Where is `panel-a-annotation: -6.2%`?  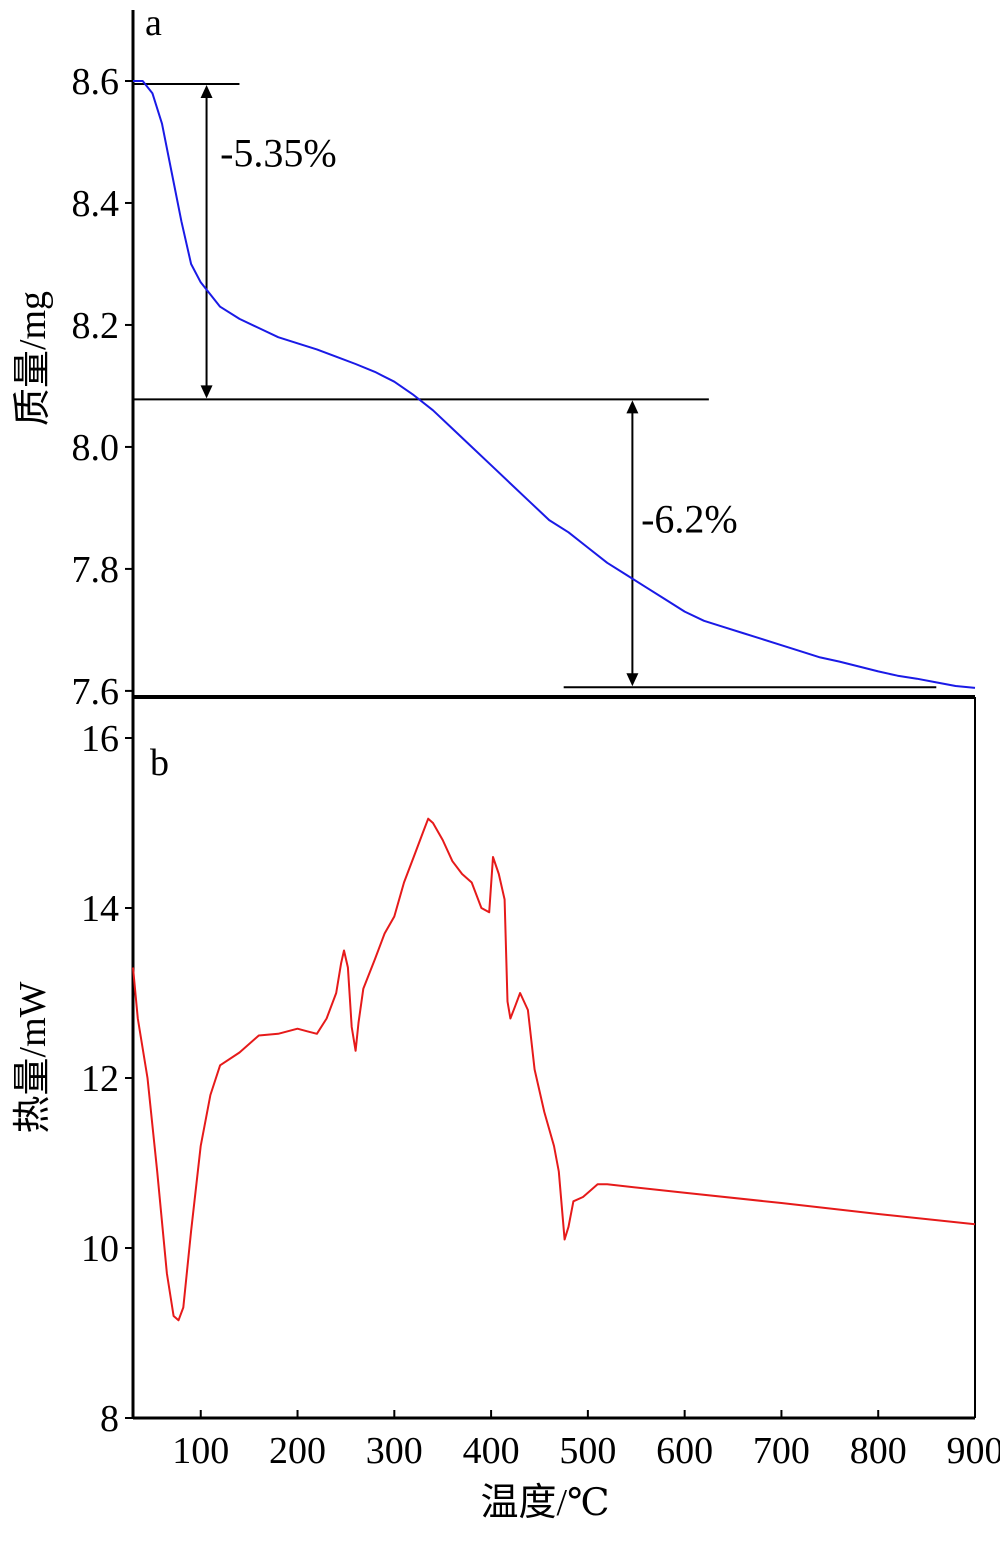
panel-a-annotation: -6.2% is located at coordinates (689, 518).